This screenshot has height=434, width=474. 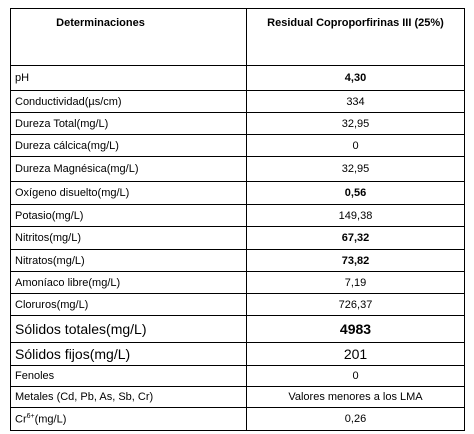 What do you see at coordinates (128, 193) in the screenshot?
I see `row-label: Oxígeno disuelto(mg/L)` at bounding box center [128, 193].